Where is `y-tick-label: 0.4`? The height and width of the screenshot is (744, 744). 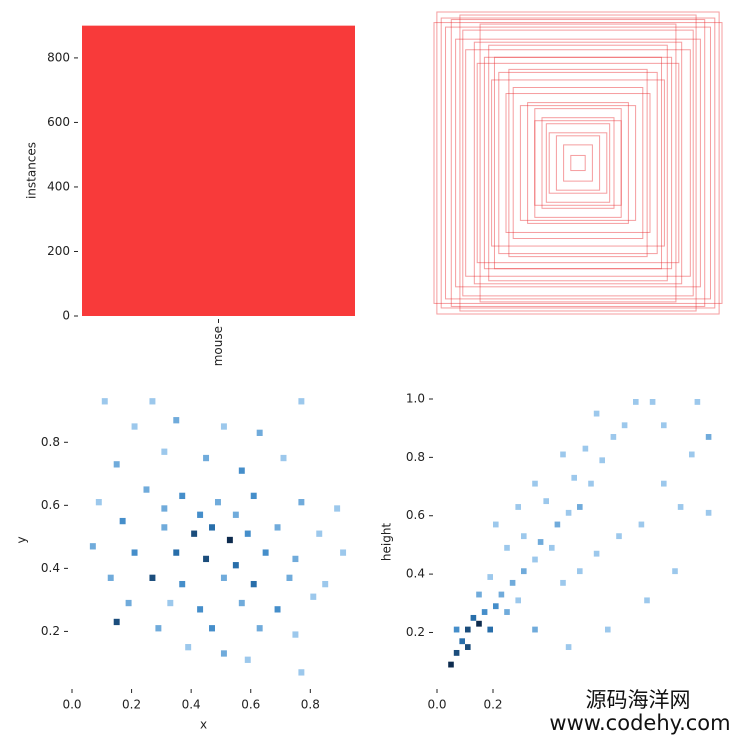 y-tick-label: 0.4 is located at coordinates (50, 568).